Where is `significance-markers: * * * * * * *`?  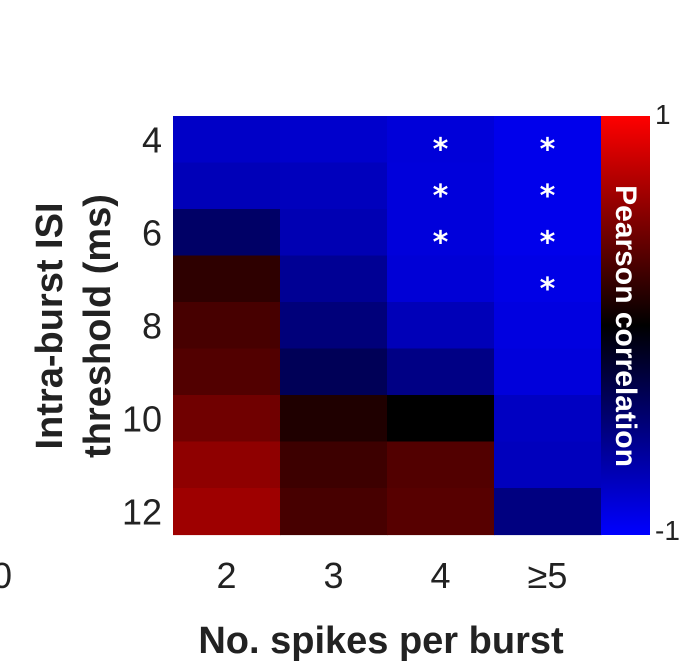
significance-markers: * * * * * * * is located at coordinates (494, 219).